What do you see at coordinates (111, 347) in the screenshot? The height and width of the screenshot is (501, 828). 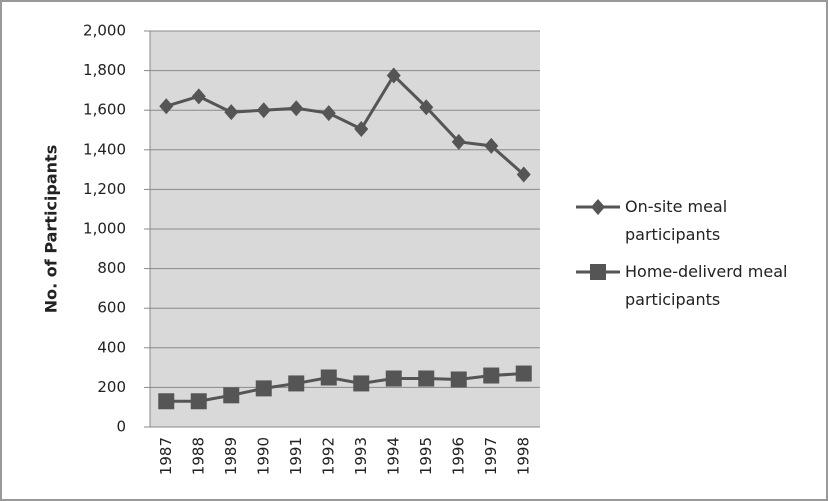 I see `y-tick-label: 400` at bounding box center [111, 347].